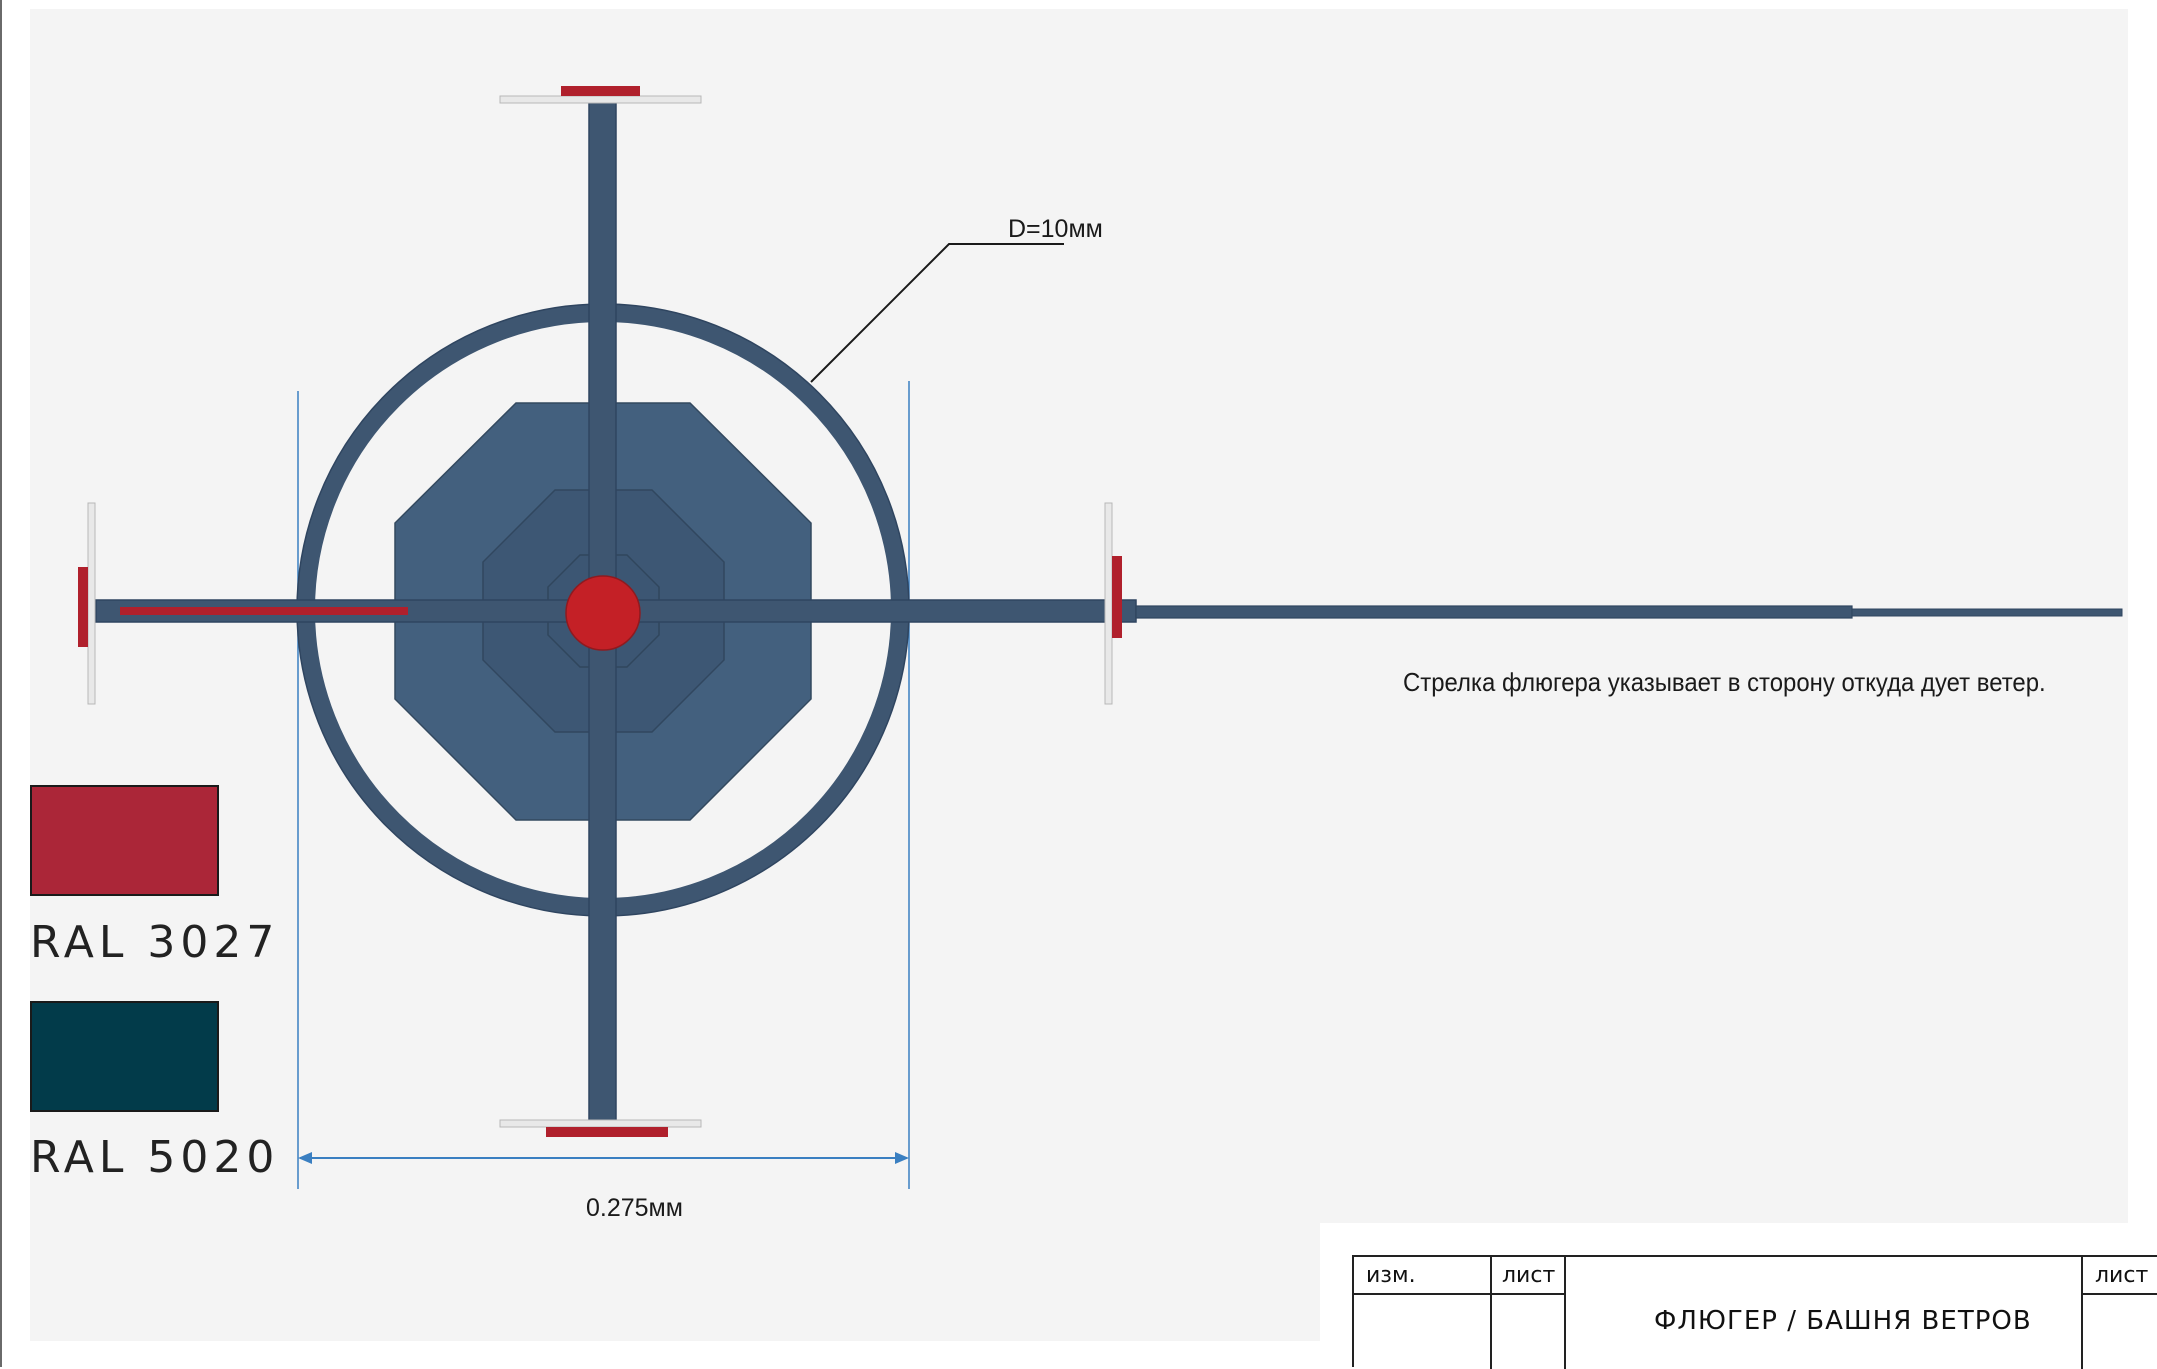 This screenshot has width=2157, height=1369. What do you see at coordinates (91, 603) in the screenshot?
I see `left-flange` at bounding box center [91, 603].